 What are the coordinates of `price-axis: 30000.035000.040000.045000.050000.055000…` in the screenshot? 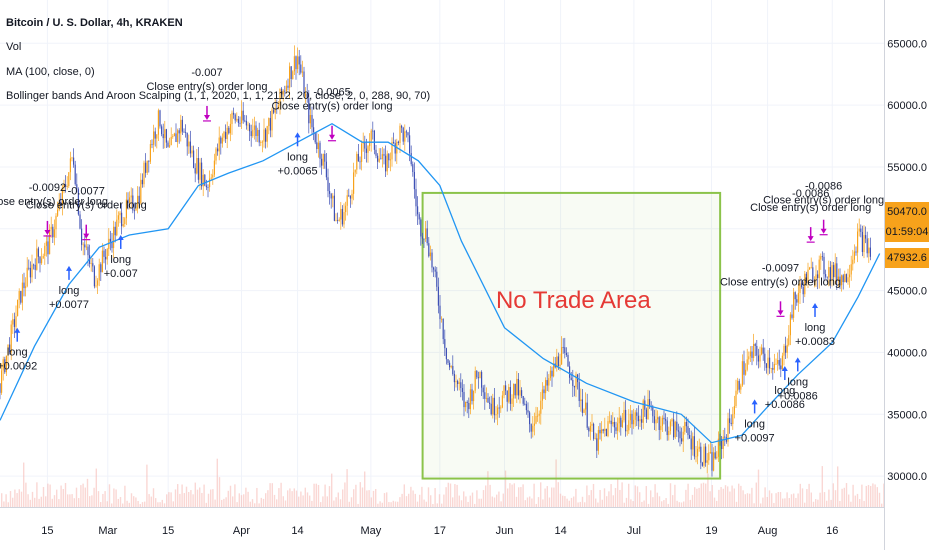 It's located at (908, 275).